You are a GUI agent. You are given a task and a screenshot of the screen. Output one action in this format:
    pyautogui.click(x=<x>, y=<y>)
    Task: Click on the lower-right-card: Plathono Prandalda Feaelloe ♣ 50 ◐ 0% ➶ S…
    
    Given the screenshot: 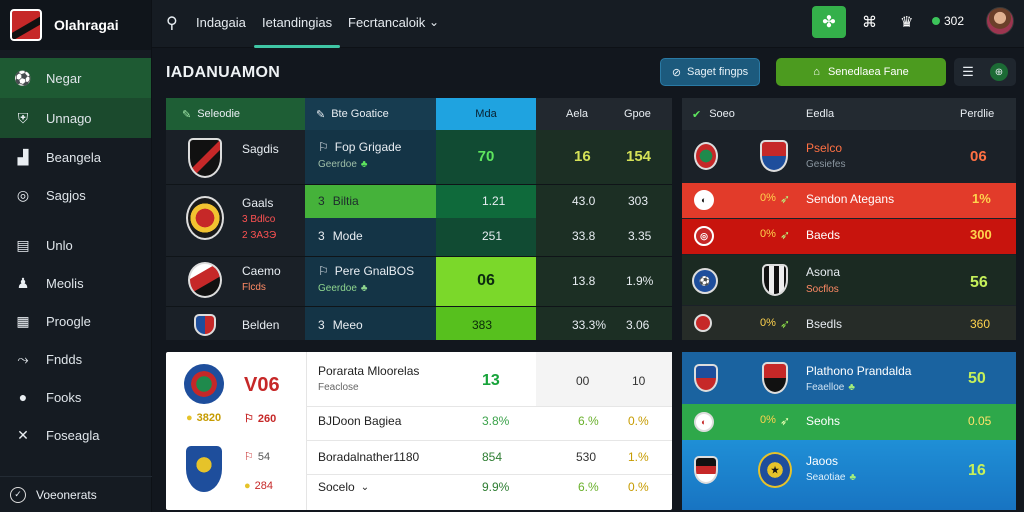 What is the action you would take?
    pyautogui.click(x=849, y=431)
    